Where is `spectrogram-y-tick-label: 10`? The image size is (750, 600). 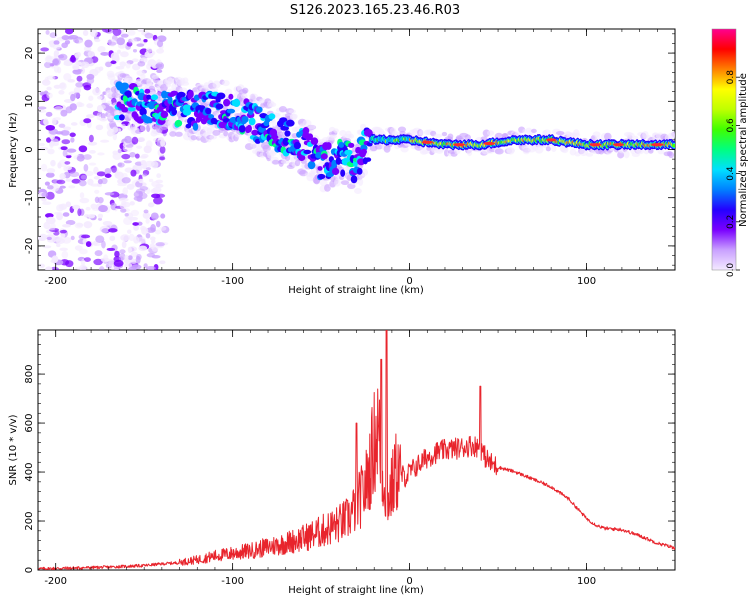 spectrogram-y-tick-label: 10 is located at coordinates (29, 101).